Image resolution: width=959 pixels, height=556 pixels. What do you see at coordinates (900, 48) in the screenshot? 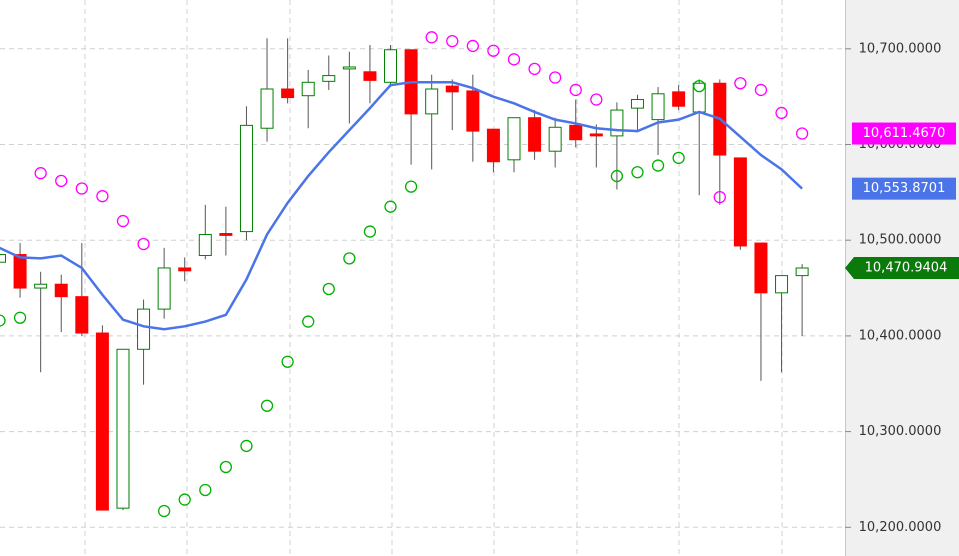
I see `y-tick-label: 10,700.0000` at bounding box center [900, 48].